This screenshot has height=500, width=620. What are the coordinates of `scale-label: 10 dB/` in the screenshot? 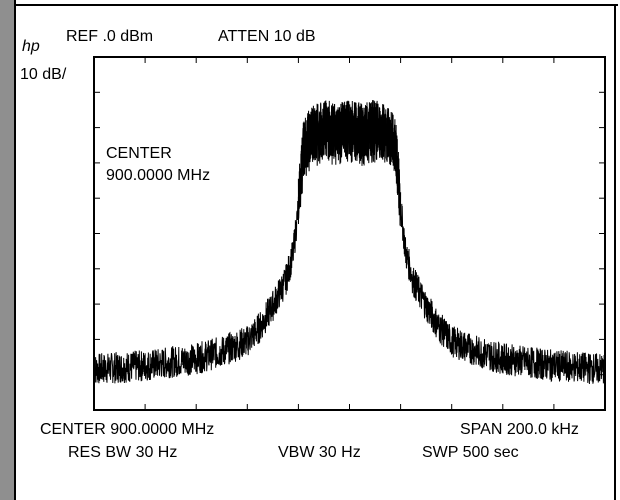 It's located at (43, 74).